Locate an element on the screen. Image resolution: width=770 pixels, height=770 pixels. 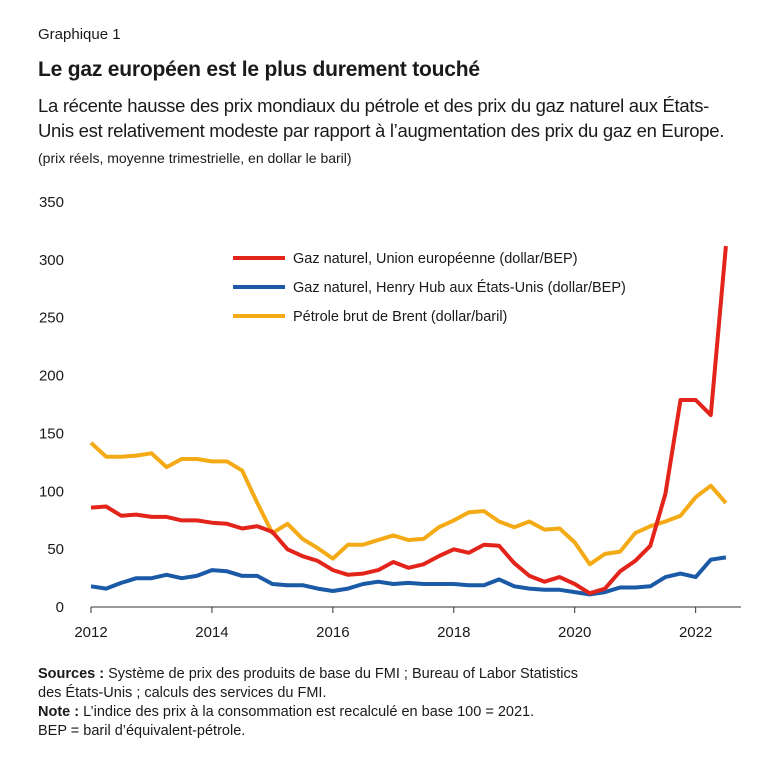
figure-kicker: Graphique 1 is located at coordinates (79, 34).